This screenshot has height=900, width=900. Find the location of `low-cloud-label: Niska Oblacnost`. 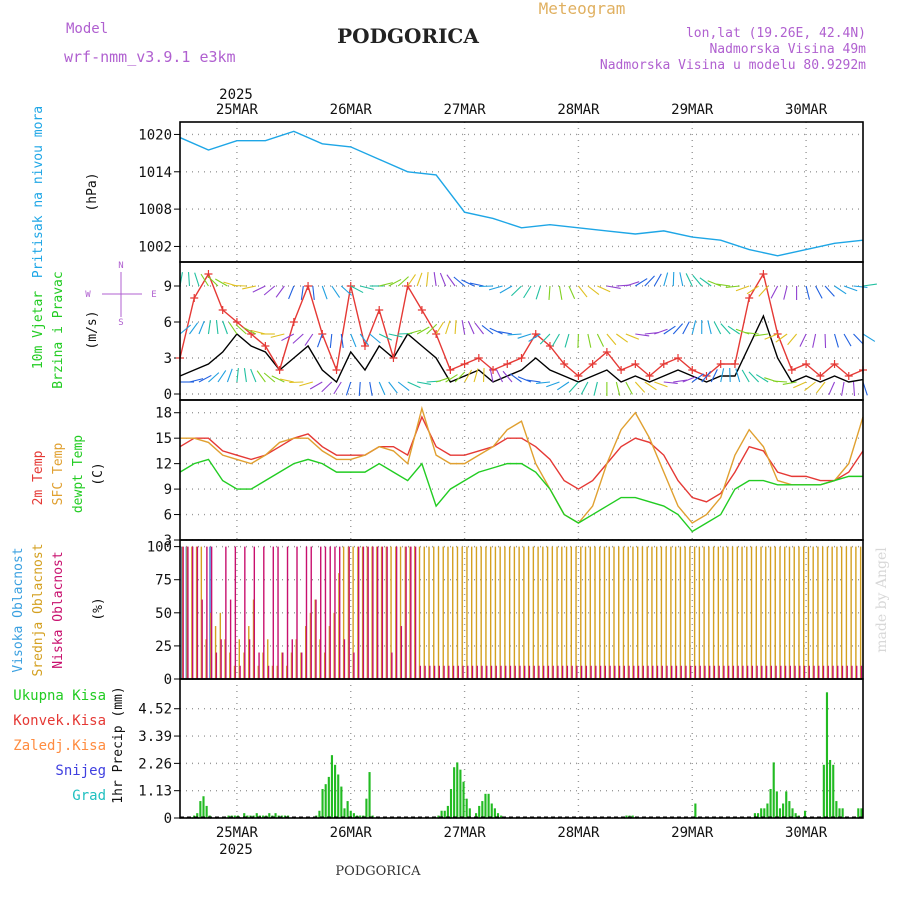

low-cloud-label: Niska Oblacnost is located at coordinates (58, 609).